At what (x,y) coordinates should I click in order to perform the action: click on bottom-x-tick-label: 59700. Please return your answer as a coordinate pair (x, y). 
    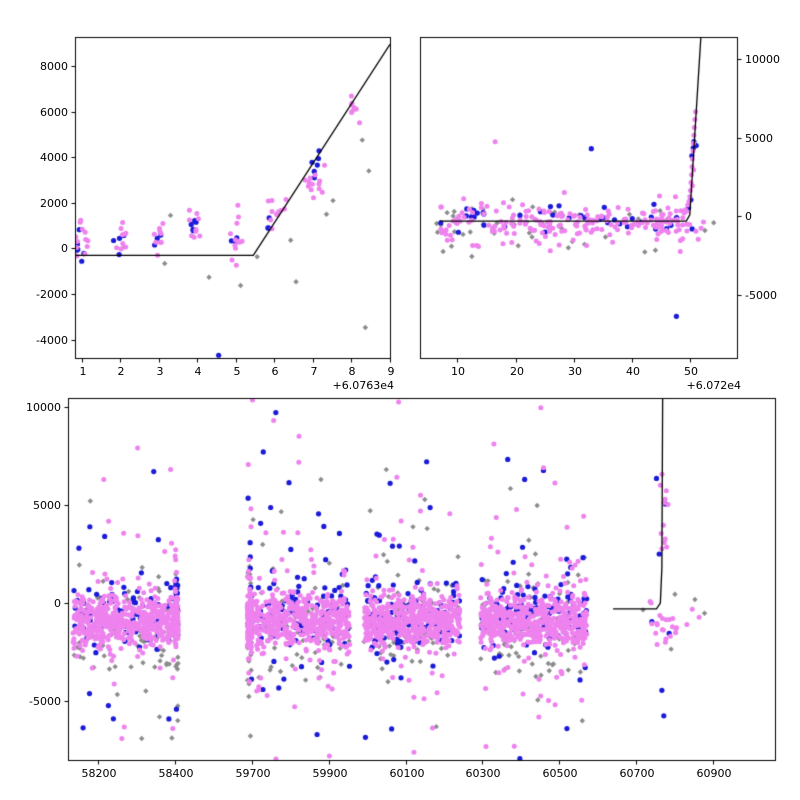
    Looking at the image, I should click on (253, 773).